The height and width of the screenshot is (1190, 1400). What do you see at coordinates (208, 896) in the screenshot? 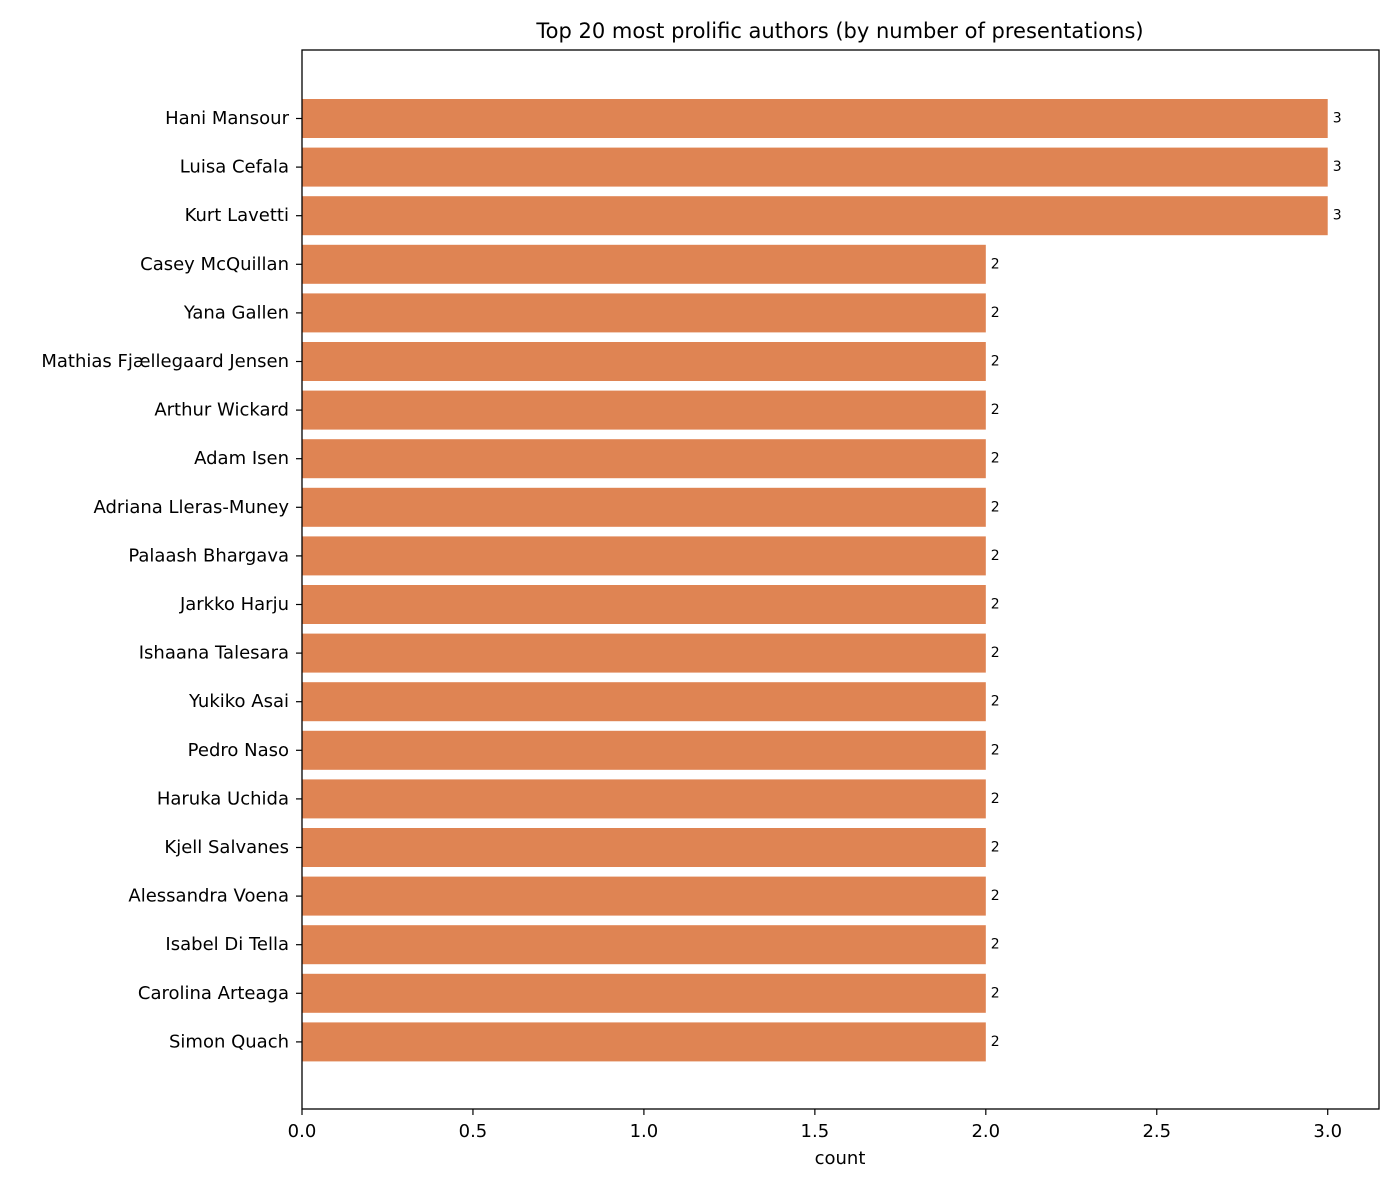
I see `category-label-16: Alessandra Voena` at bounding box center [208, 896].